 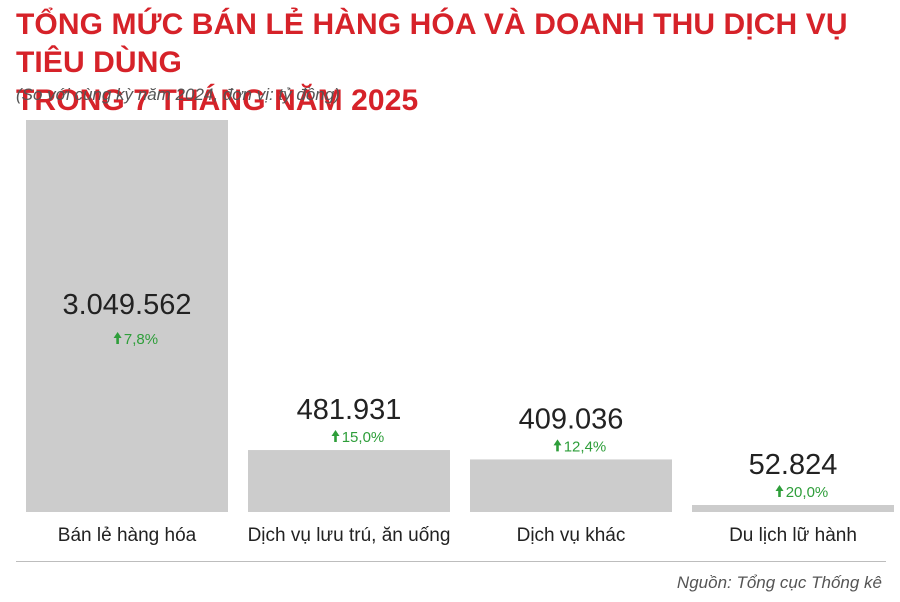 I want to click on data-label-value: 3.049.562, so click(x=126, y=305).